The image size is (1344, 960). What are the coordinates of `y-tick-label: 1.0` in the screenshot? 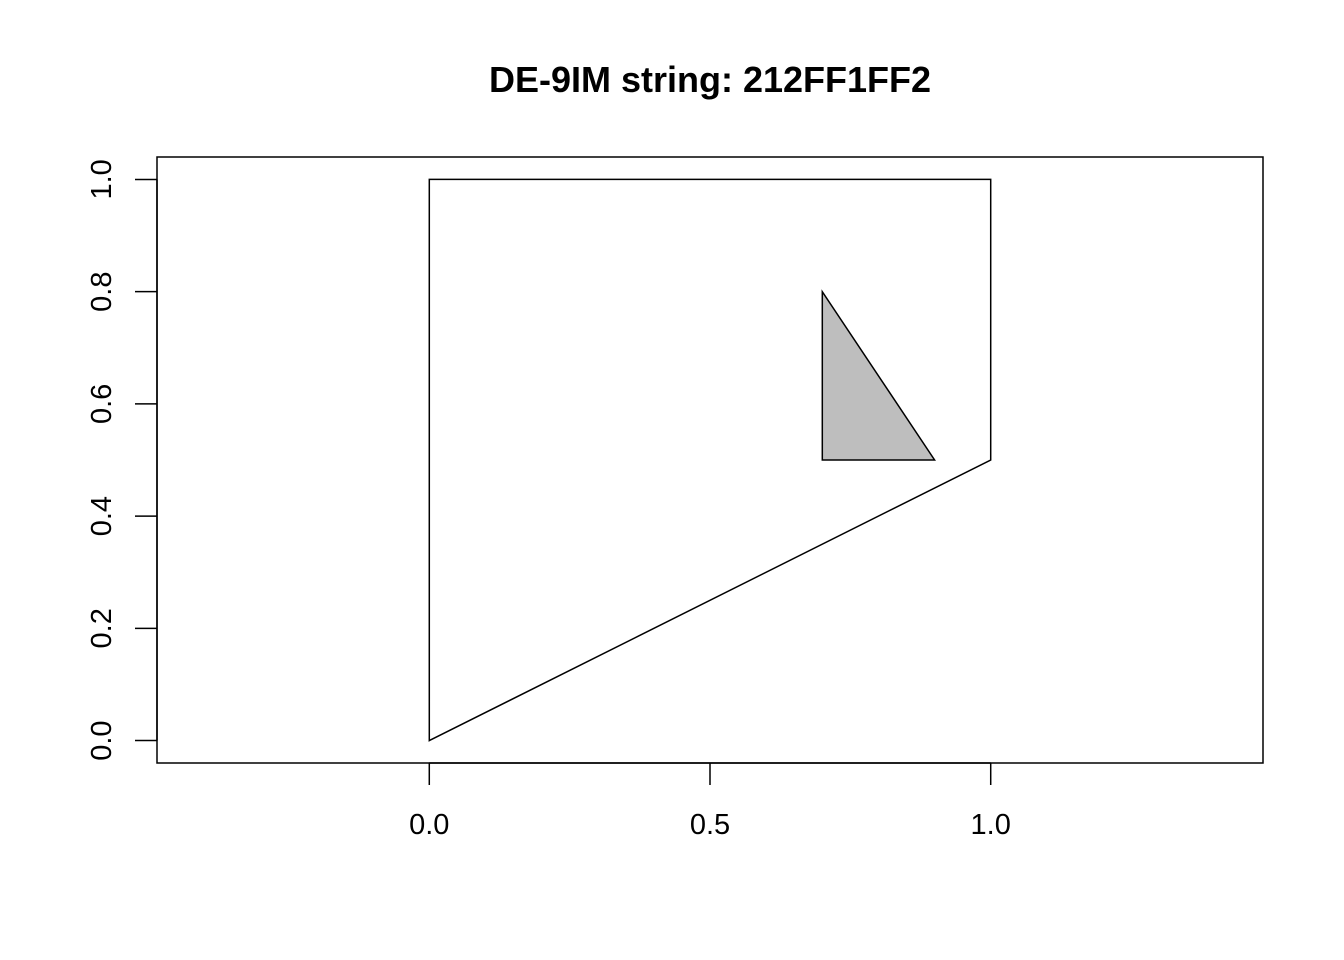 It's located at (102, 179).